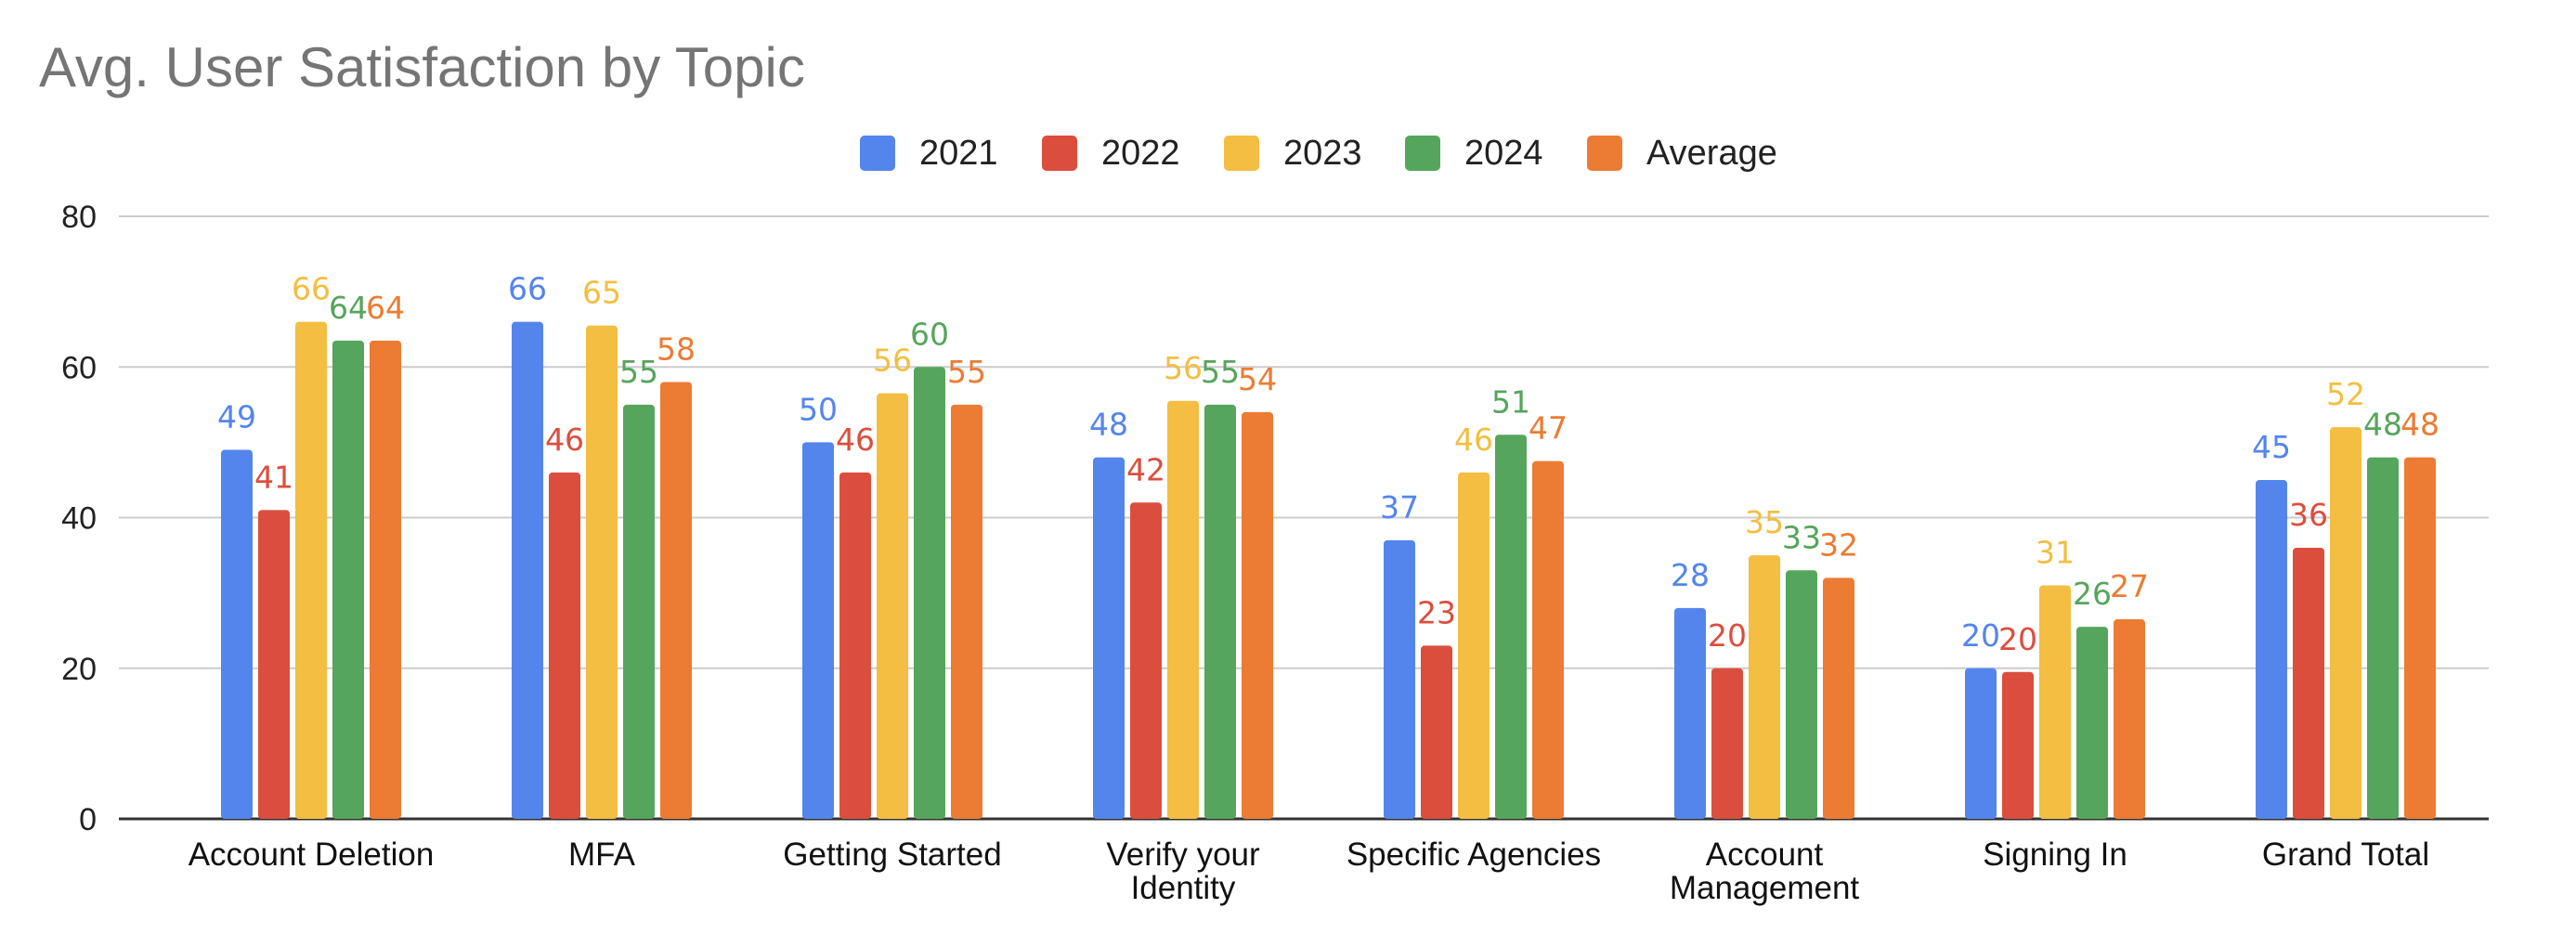  I want to click on legend: 2021 2022 2023 2024 Average, so click(1288, 153).